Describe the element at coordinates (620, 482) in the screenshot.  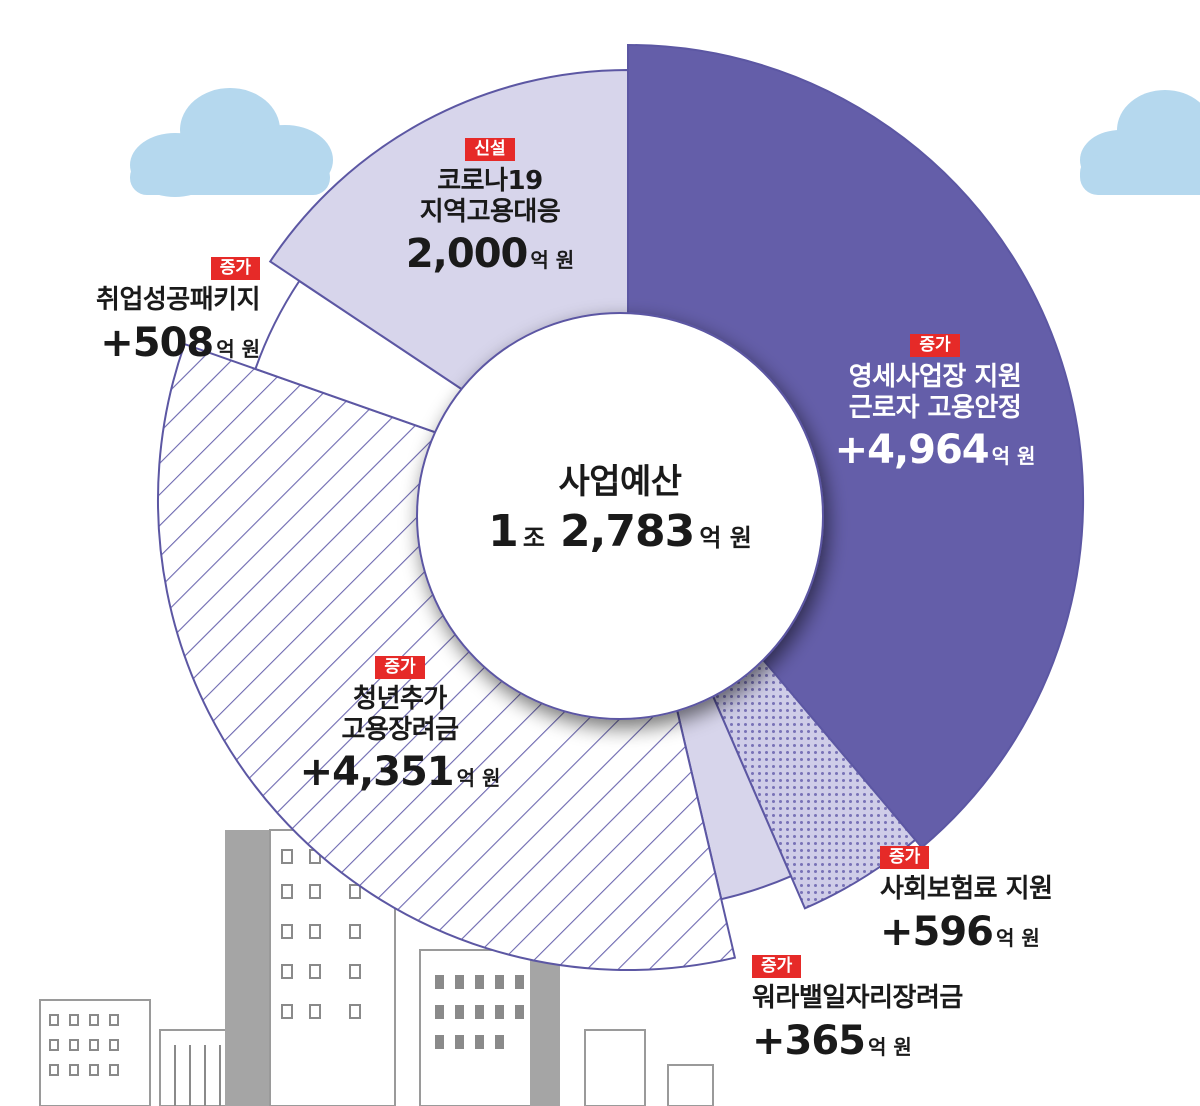
I see `center-title: 사업예산` at that location.